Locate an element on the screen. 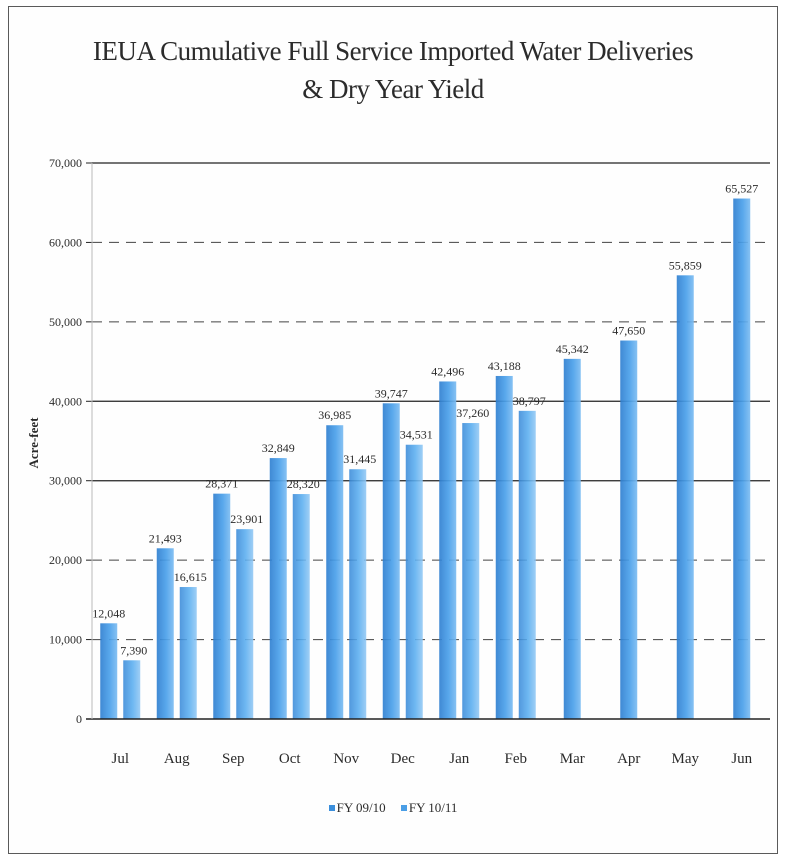 Image resolution: width=786 pixels, height=861 pixels. bar-fy0910-dec is located at coordinates (391, 561).